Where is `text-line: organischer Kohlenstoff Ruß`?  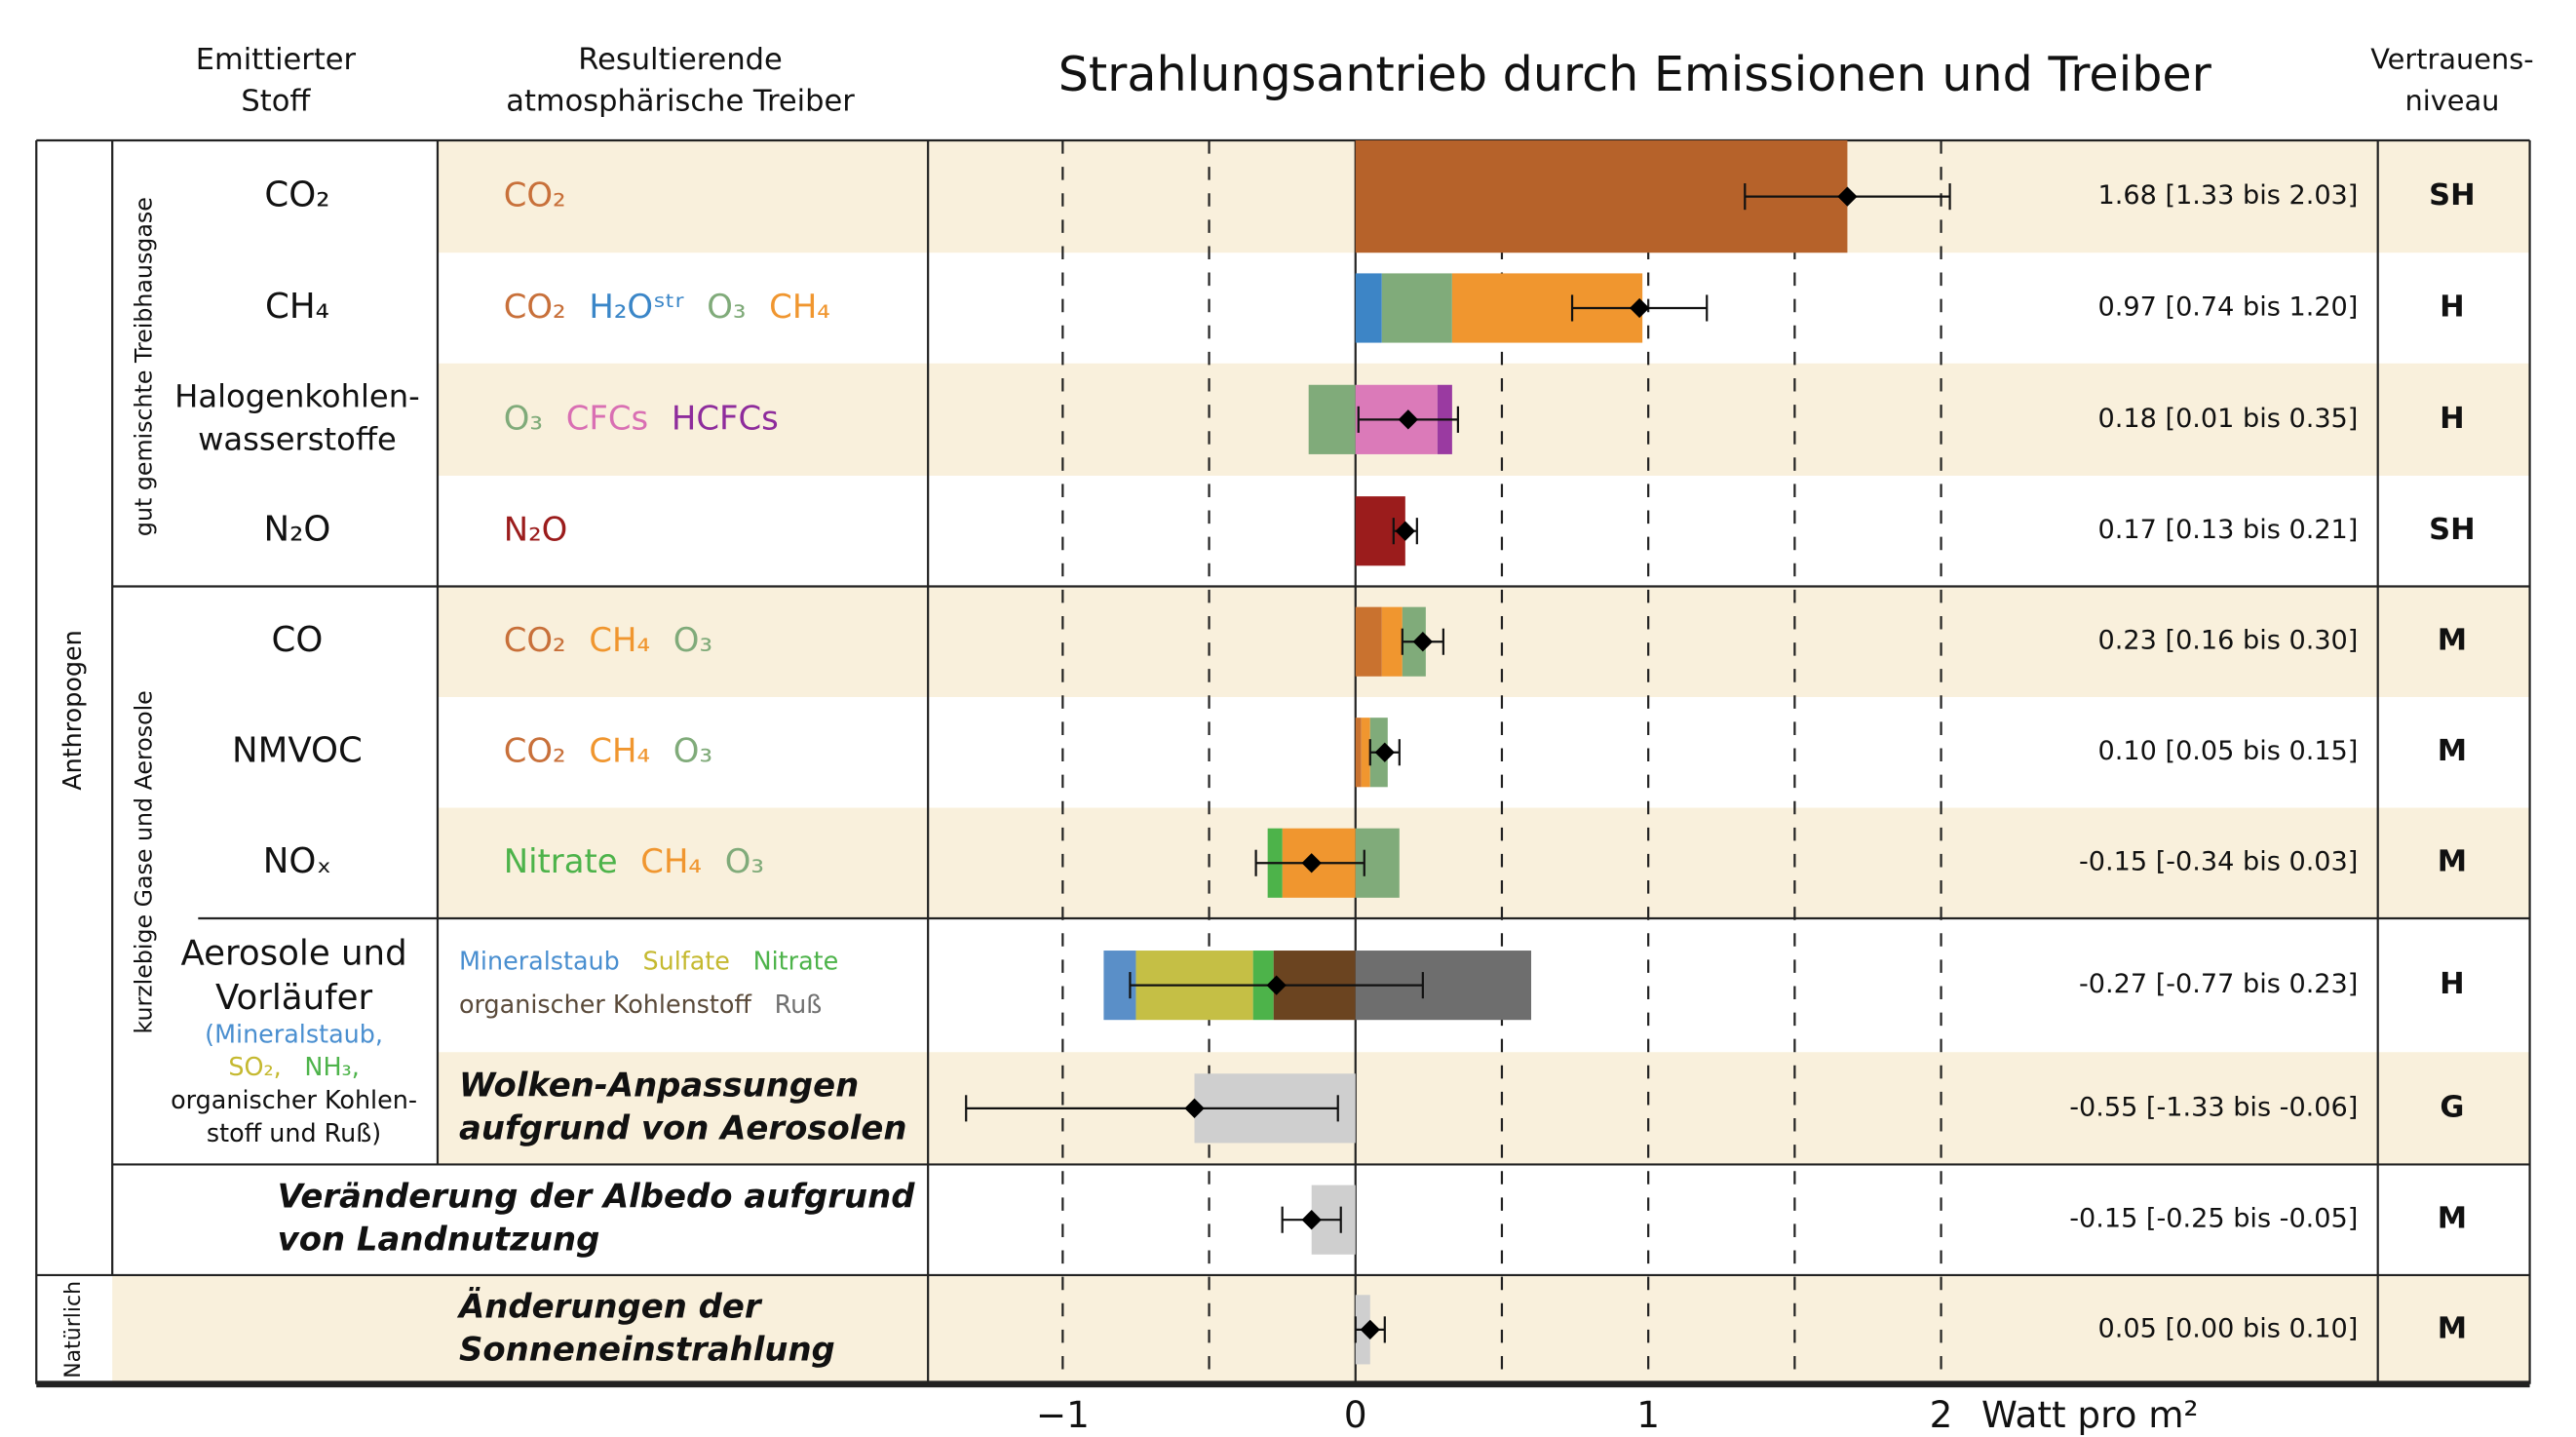 text-line: organischer Kohlenstoff Ruß is located at coordinates (640, 1004).